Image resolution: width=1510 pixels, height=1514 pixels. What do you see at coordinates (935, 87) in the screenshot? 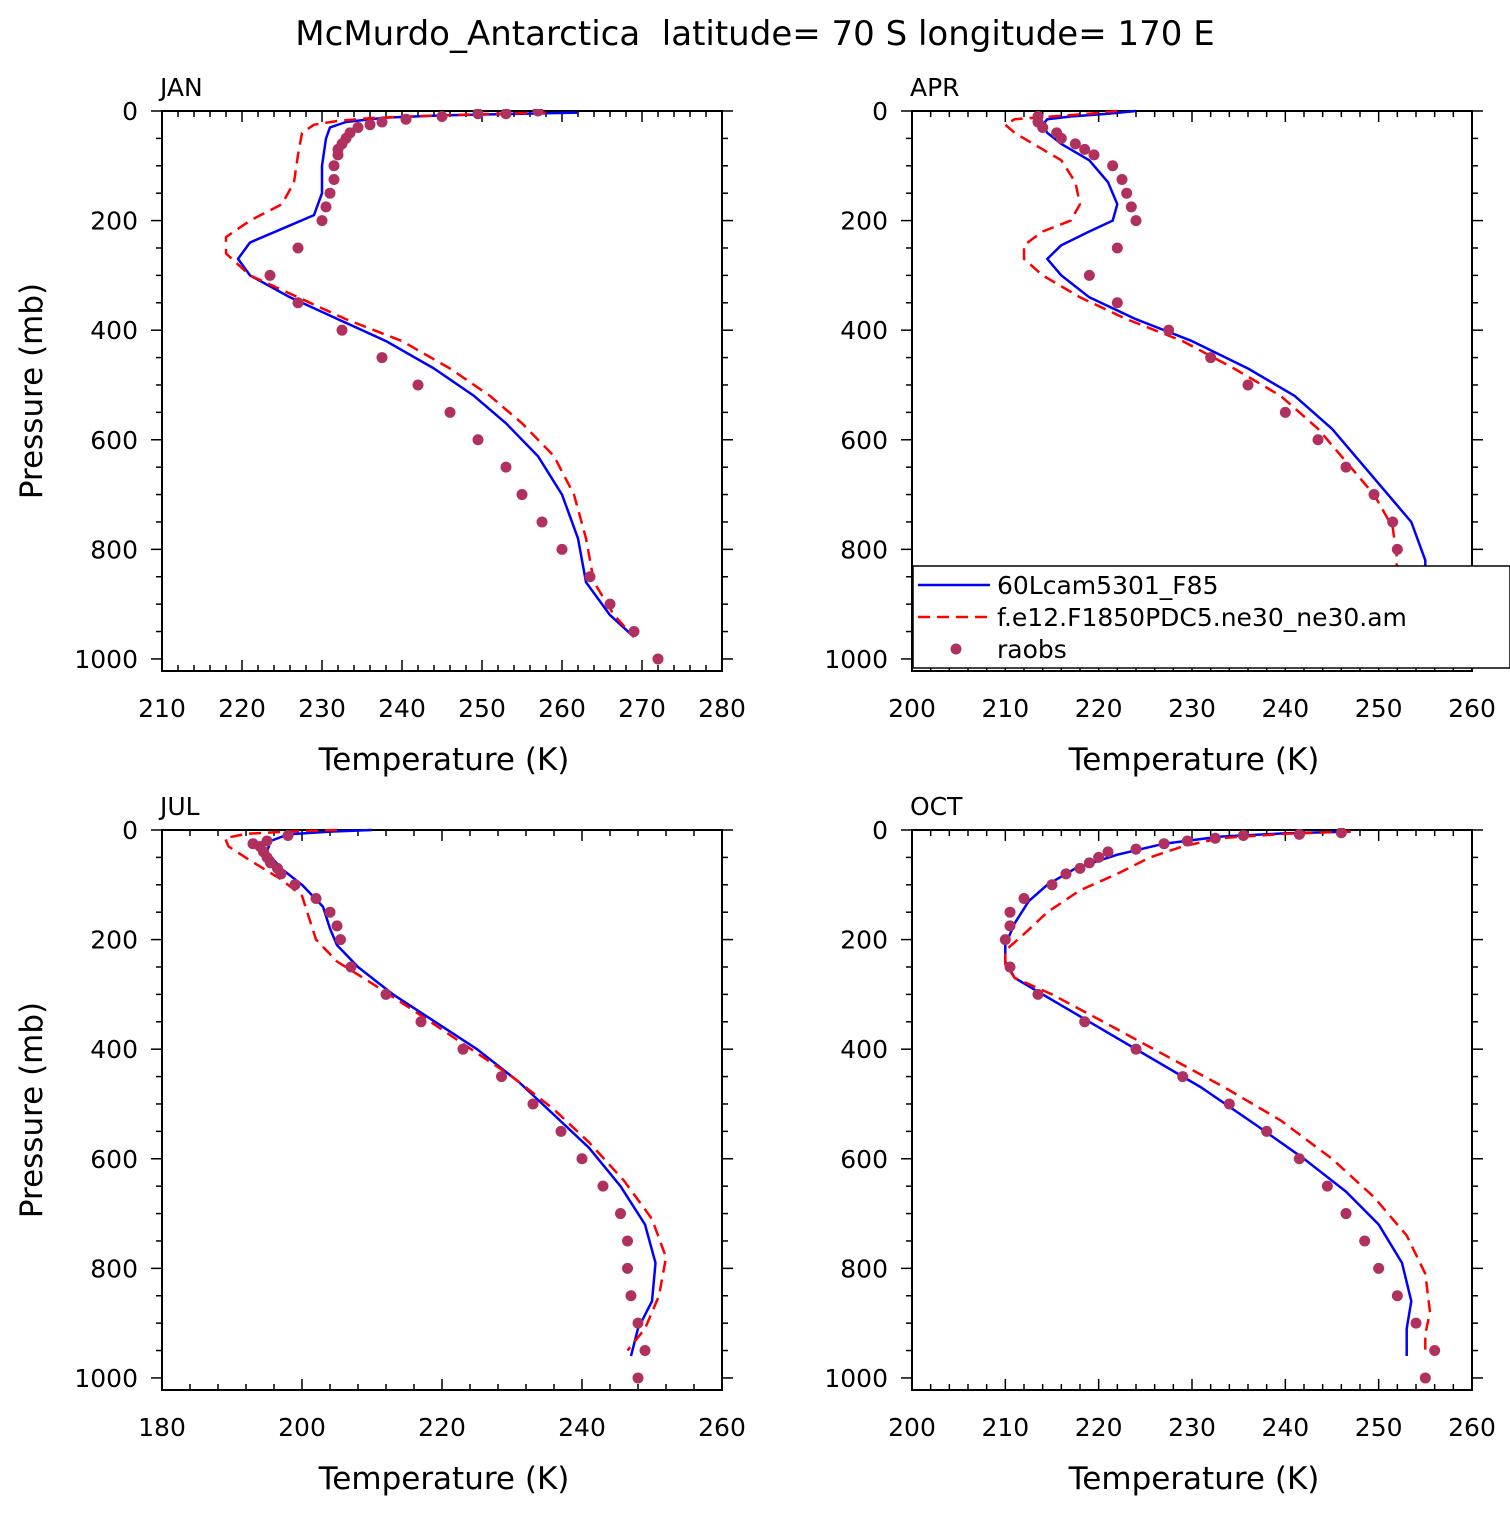
I see `panel-label: APR` at bounding box center [935, 87].